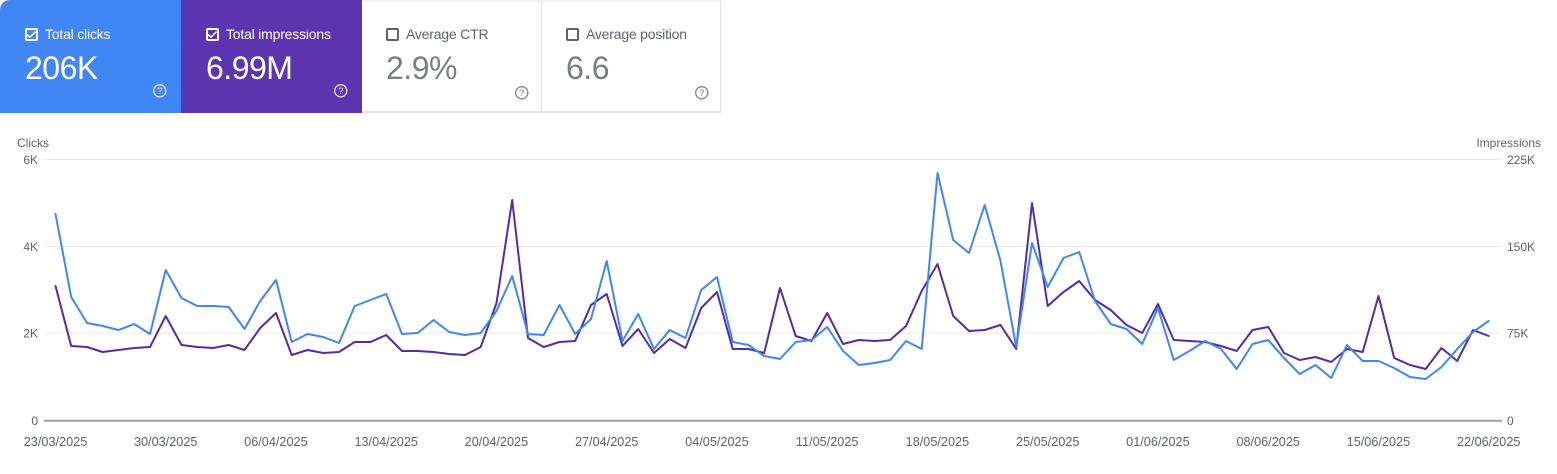 The image size is (1557, 474). Describe the element at coordinates (1521, 247) in the screenshot. I see `svg-text: 150K` at that location.